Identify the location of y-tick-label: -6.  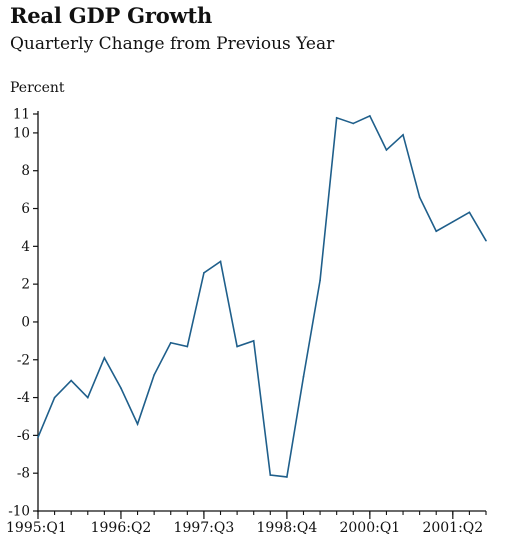
(23, 436).